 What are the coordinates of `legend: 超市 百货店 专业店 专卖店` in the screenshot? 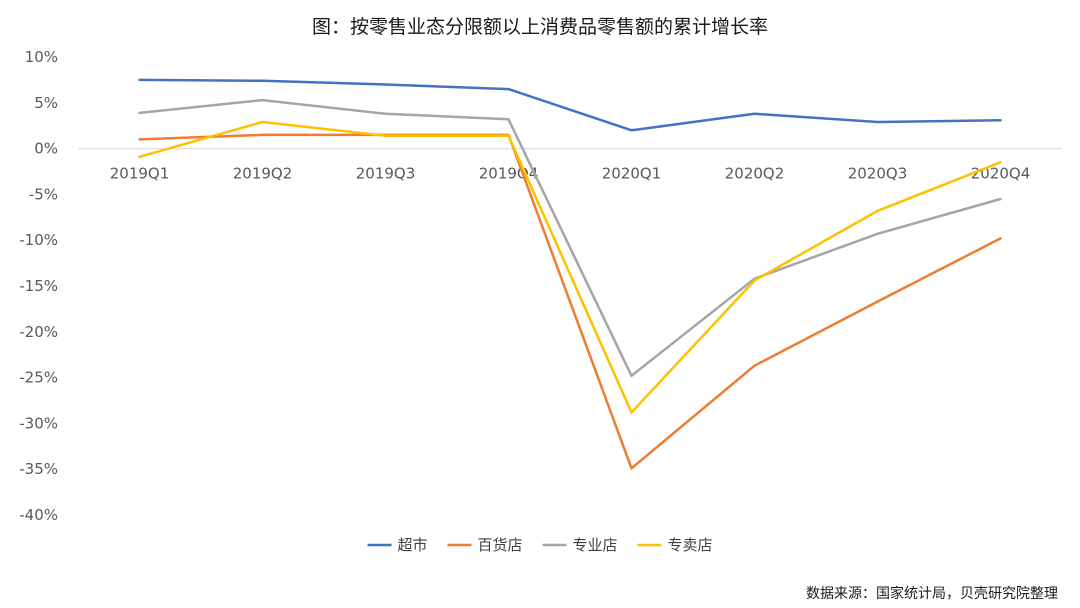 It's located at (540, 545).